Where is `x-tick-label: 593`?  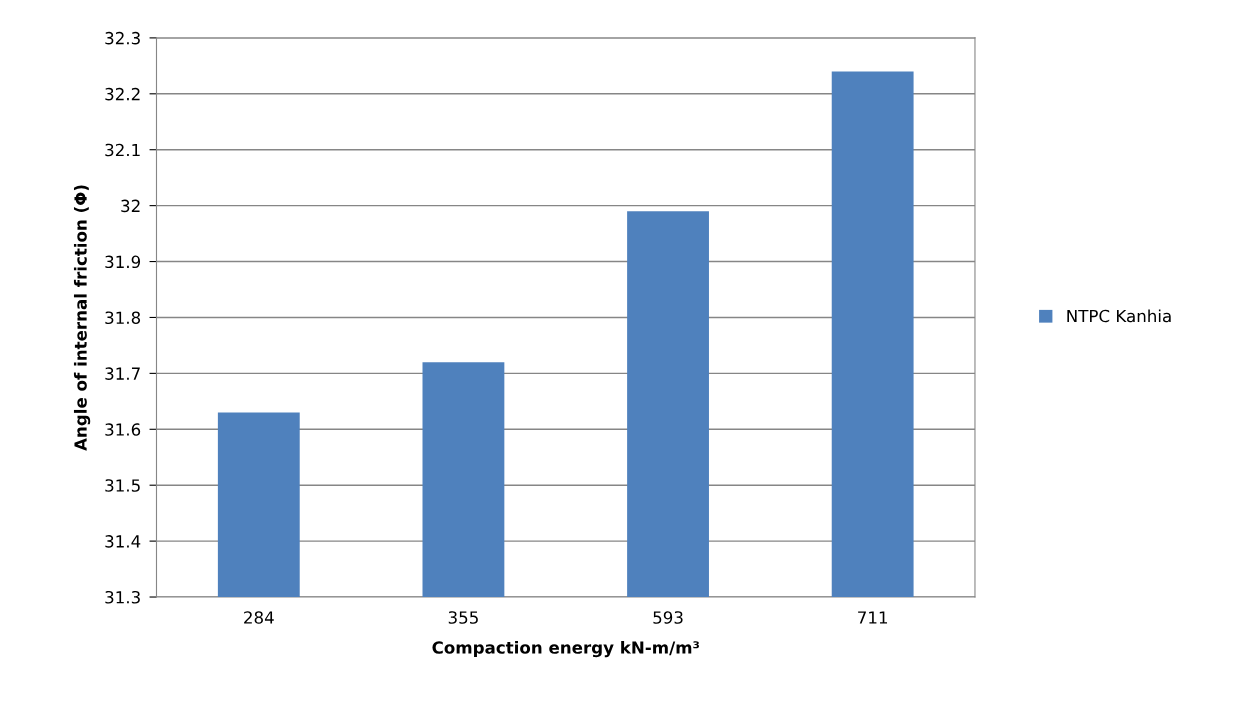 x-tick-label: 593 is located at coordinates (668, 617).